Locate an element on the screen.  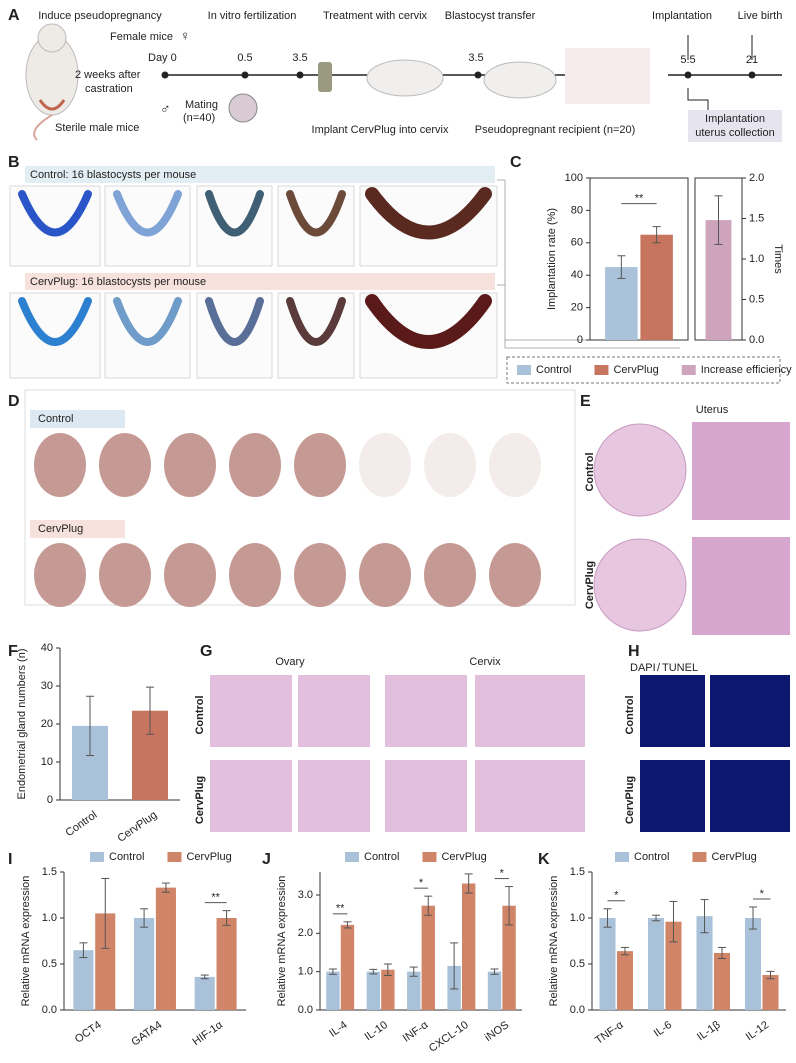
annotation: Day 0 is located at coordinates (162, 58).